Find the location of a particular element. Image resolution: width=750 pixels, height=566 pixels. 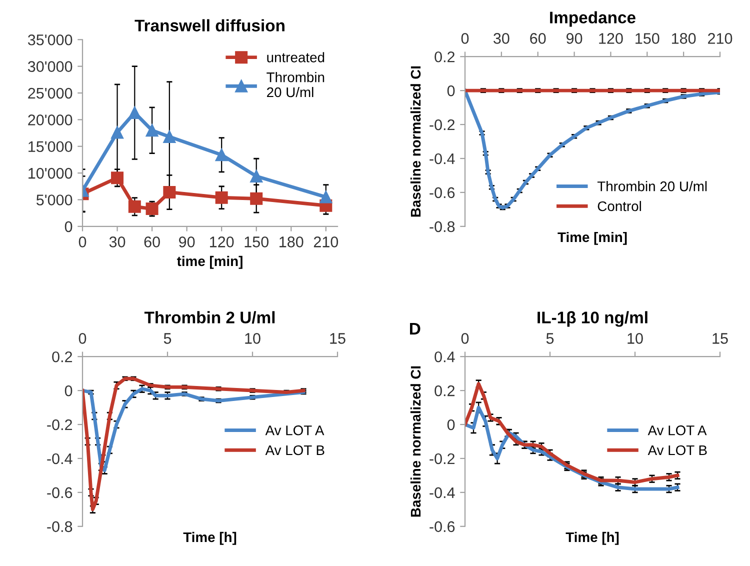

y-tick-label: 35'000 is located at coordinates (50, 40).